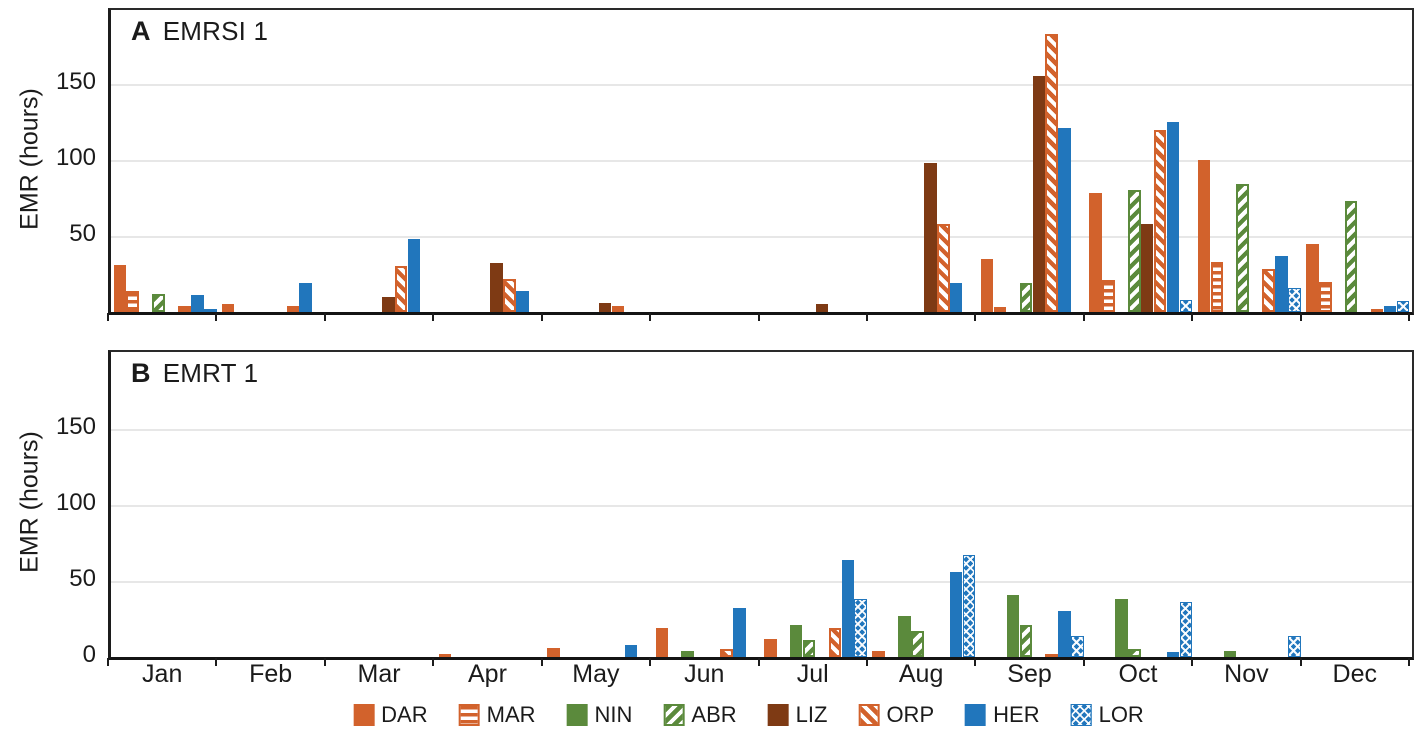 The height and width of the screenshot is (741, 1417). What do you see at coordinates (687, 653) in the screenshot?
I see `bar-nin-jun` at bounding box center [687, 653].